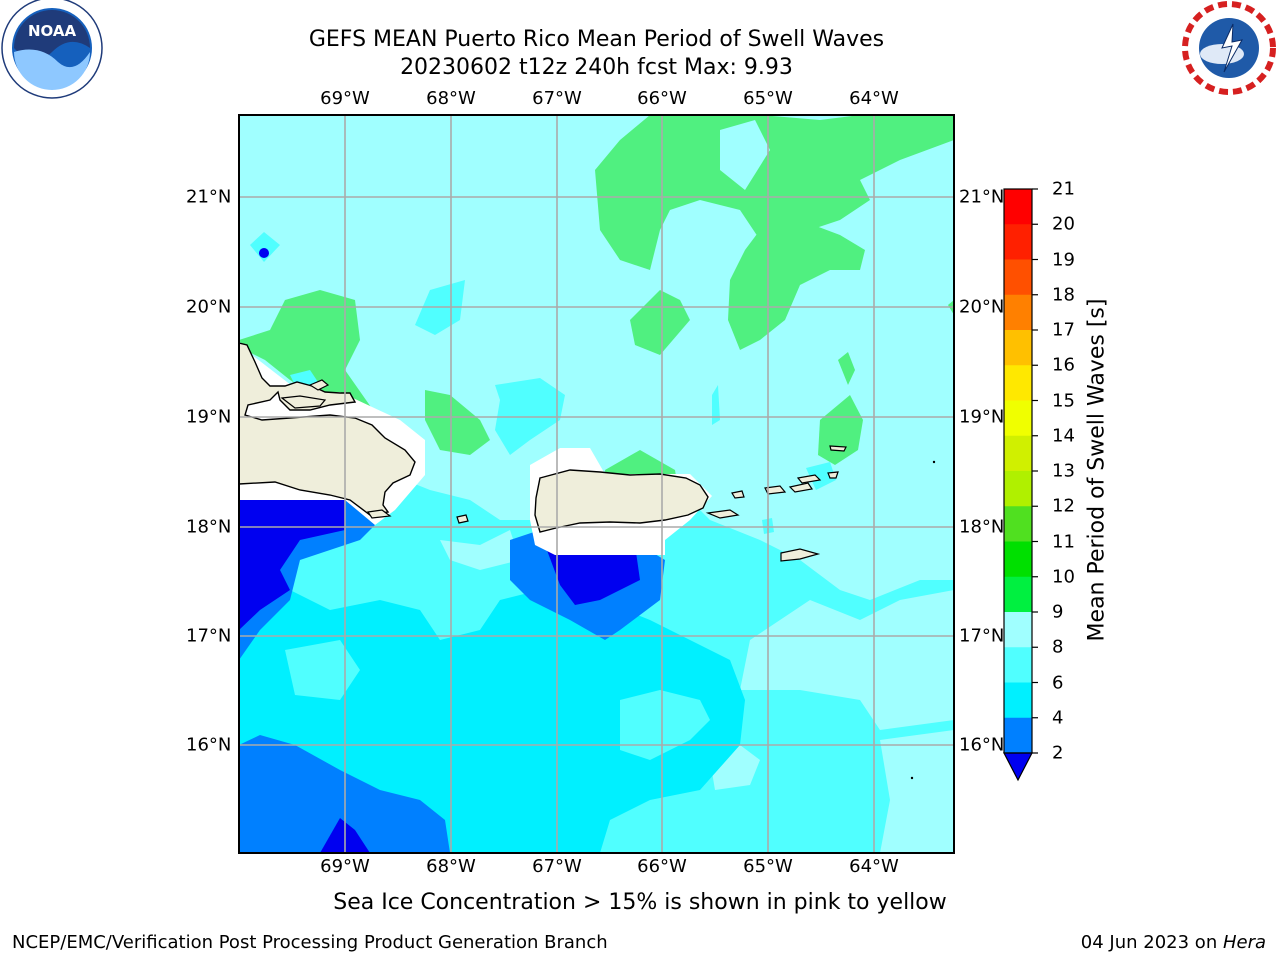 The width and height of the screenshot is (1280, 960). What do you see at coordinates (1063, 189) in the screenshot?
I see `colorbar-tick-label: 21` at bounding box center [1063, 189].